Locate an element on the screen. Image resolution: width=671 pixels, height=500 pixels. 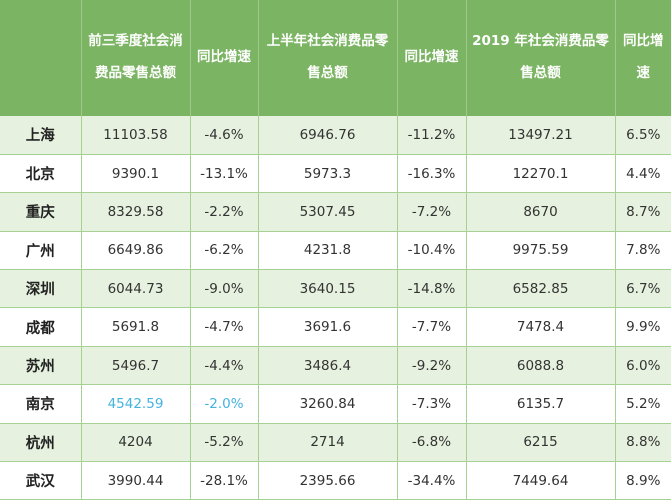
h1-growth-cell: -10.4% is located at coordinates (432, 251).